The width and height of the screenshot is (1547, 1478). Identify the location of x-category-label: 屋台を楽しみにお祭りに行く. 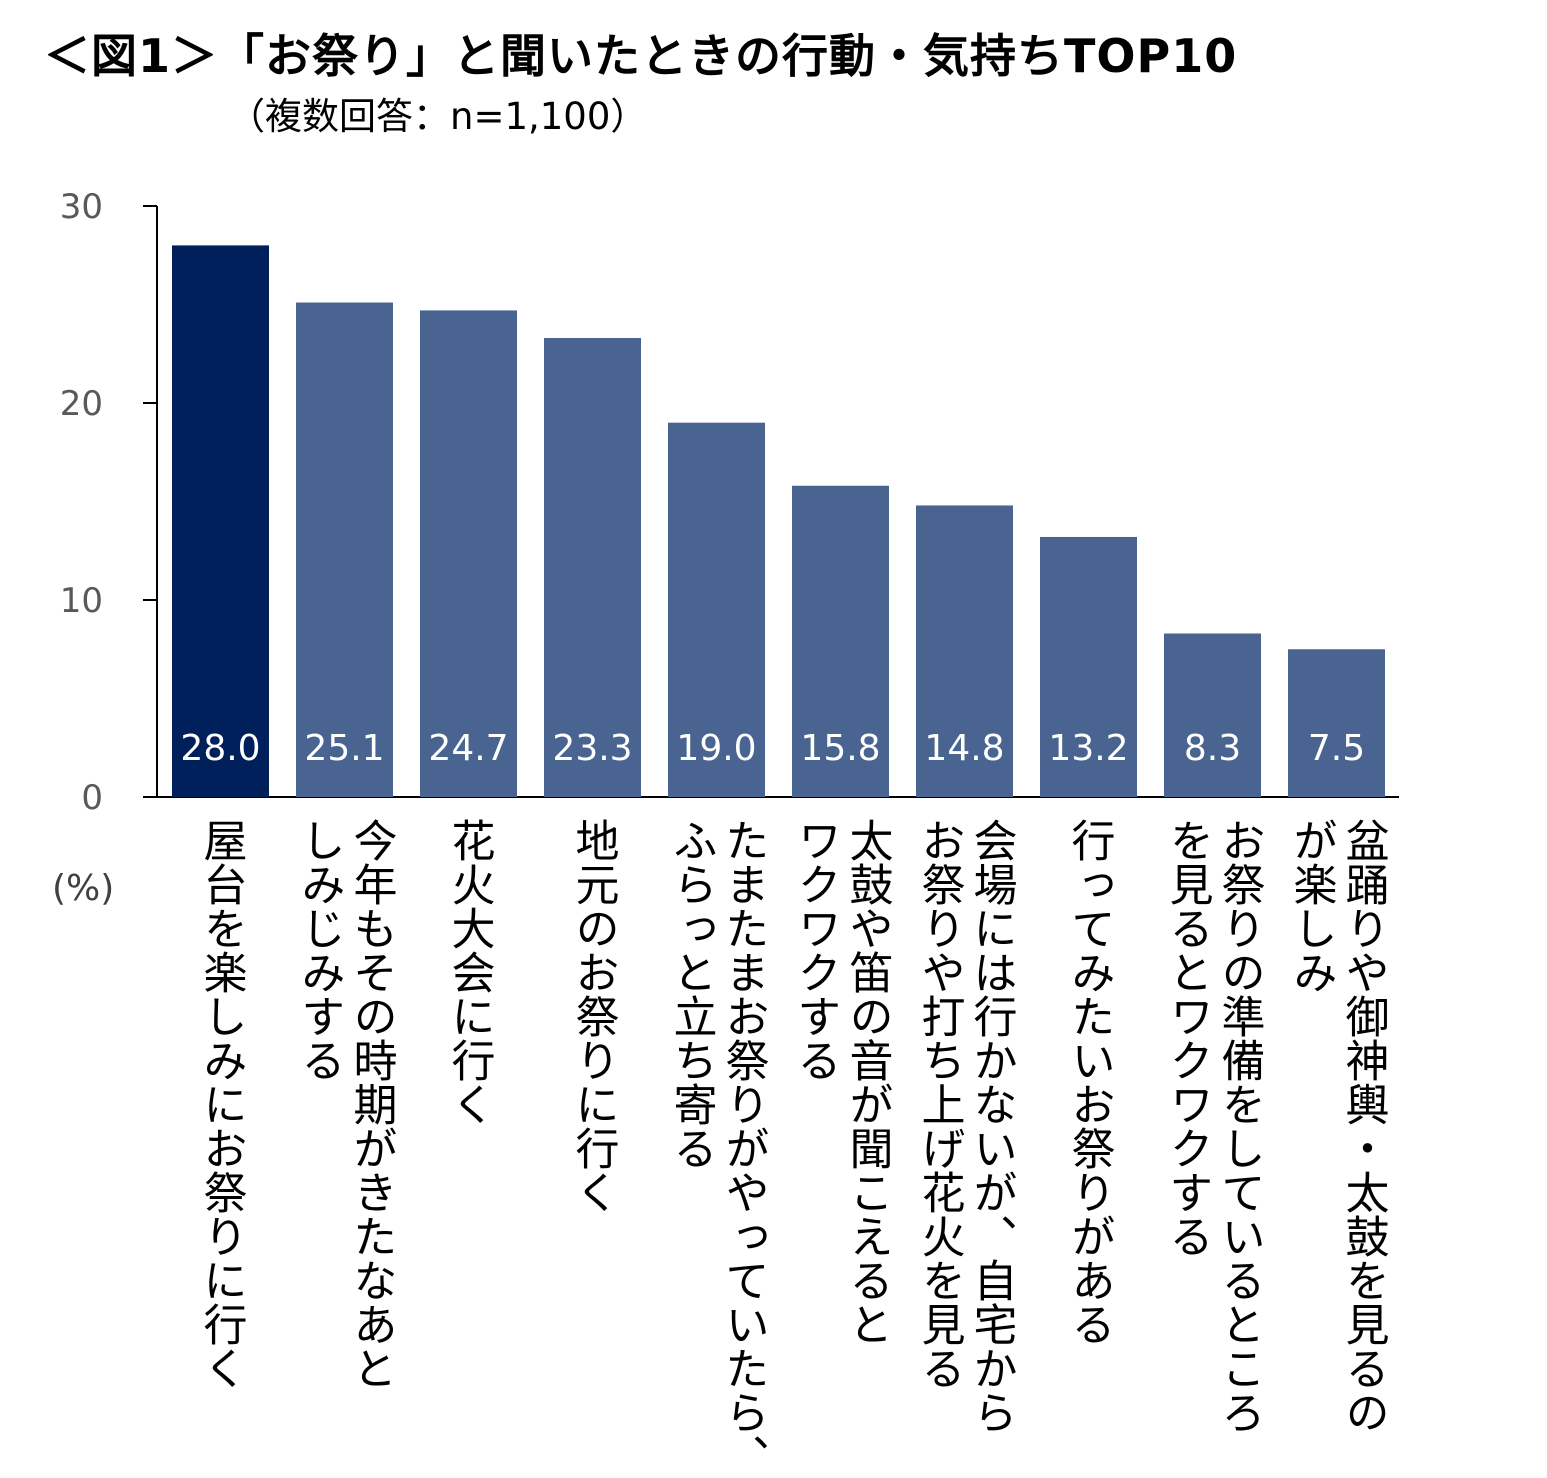
(221, 1104).